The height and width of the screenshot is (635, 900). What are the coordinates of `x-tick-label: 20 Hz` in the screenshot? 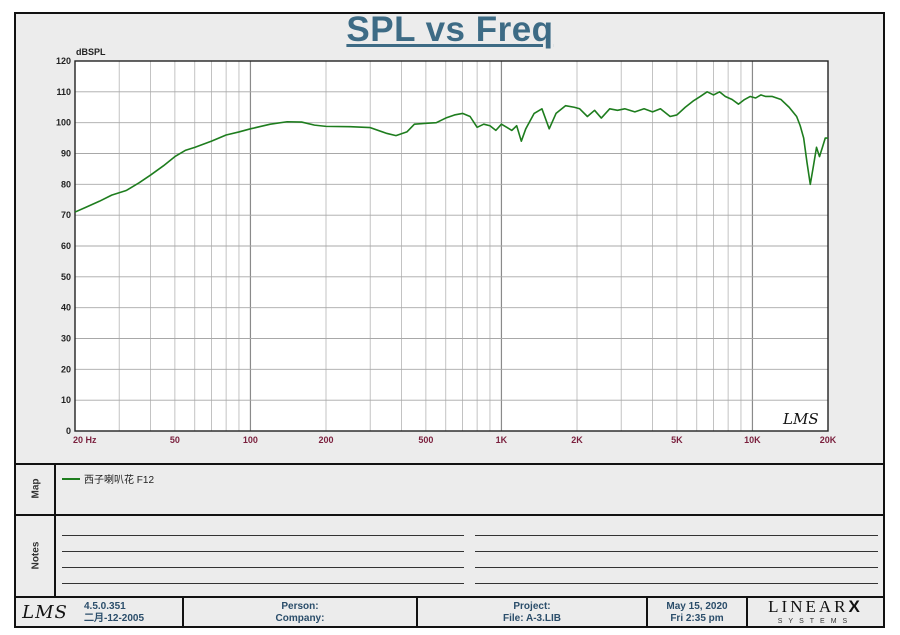 It's located at (85, 440).